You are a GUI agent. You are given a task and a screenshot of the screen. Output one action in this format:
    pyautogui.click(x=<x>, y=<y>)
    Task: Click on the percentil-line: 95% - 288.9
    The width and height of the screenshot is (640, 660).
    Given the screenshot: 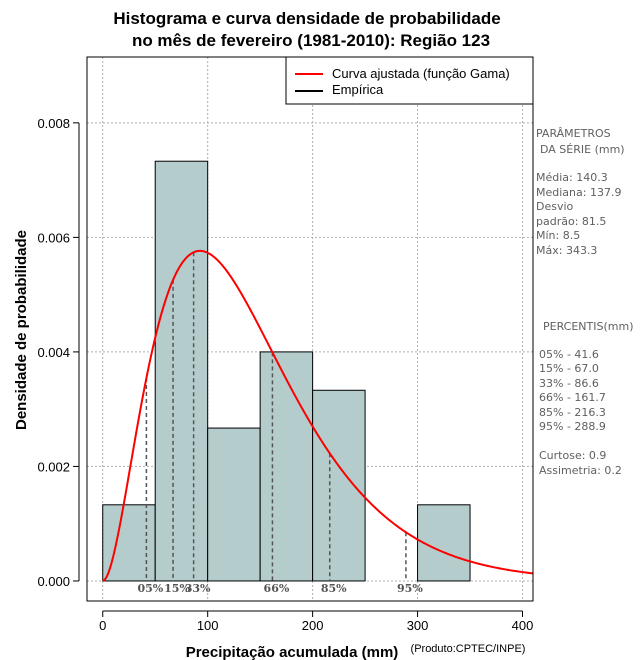 What is the action you would take?
    pyautogui.click(x=572, y=426)
    